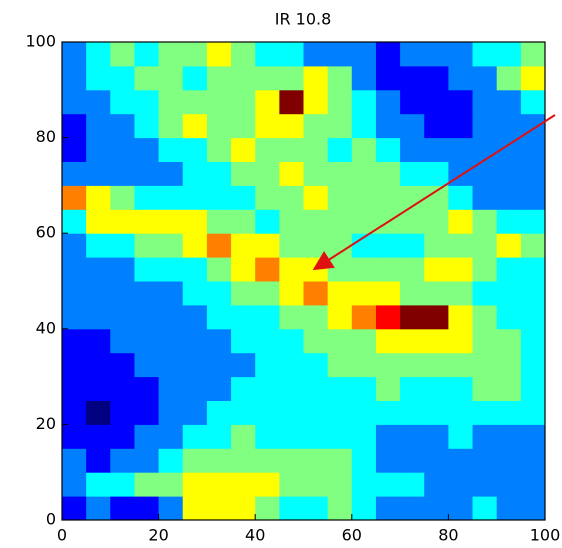  Describe the element at coordinates (255, 535) in the screenshot. I see `x-tick-label: 40` at that location.